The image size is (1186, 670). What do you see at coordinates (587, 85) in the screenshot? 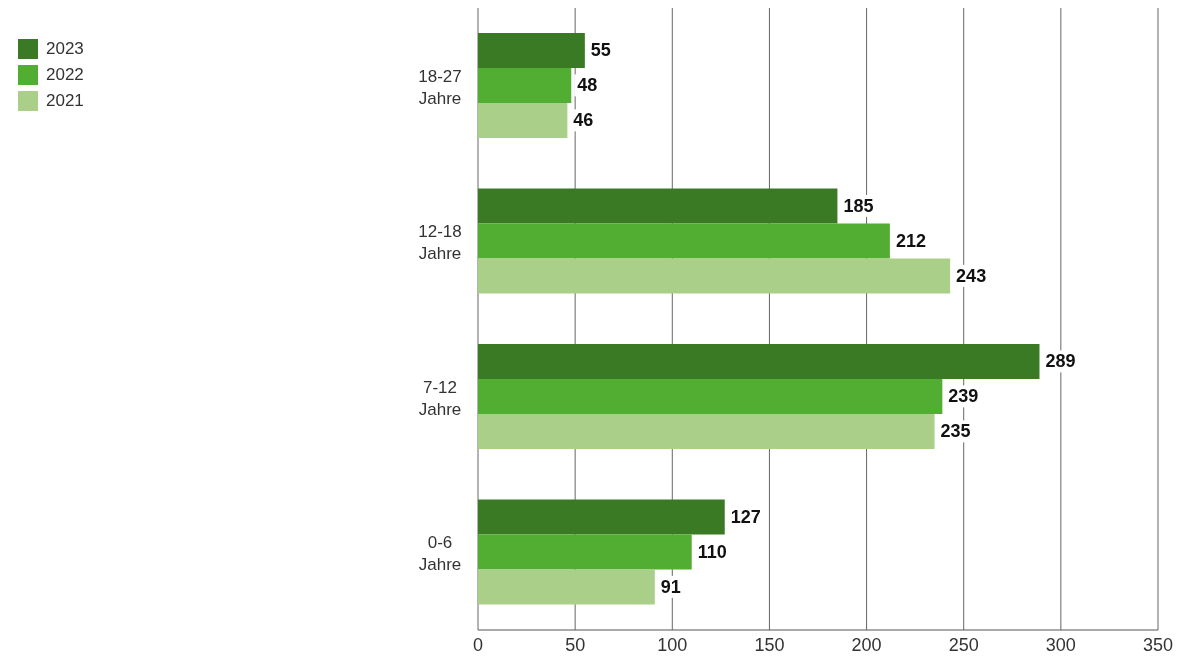
I see `data-label: 48` at bounding box center [587, 85].